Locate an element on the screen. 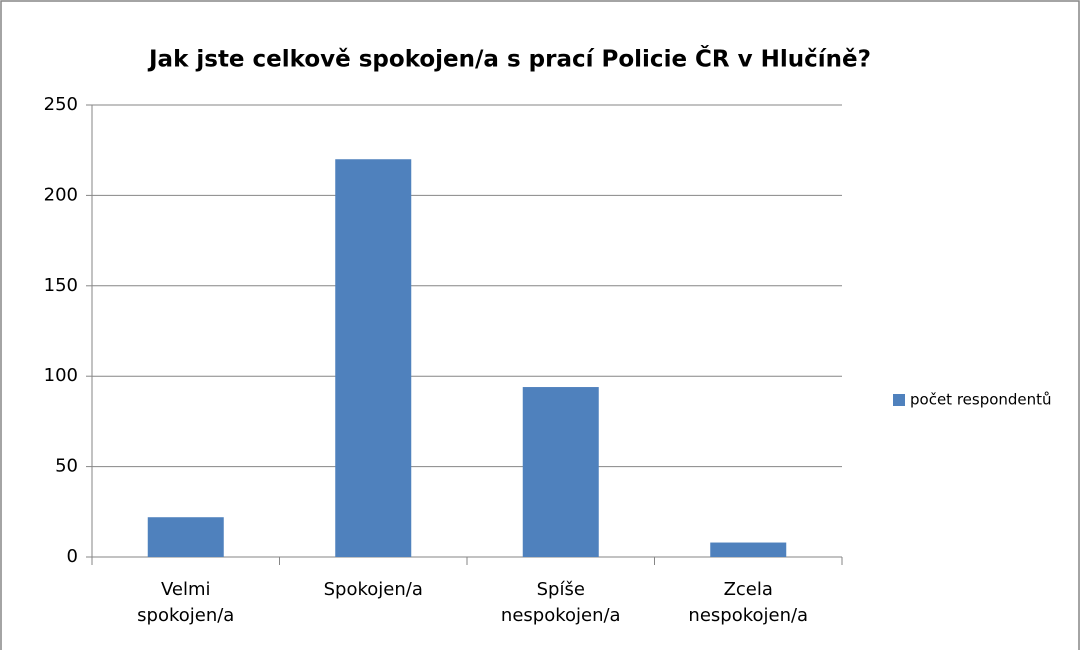 The height and width of the screenshot is (650, 1081). legend-swatch is located at coordinates (899, 400).